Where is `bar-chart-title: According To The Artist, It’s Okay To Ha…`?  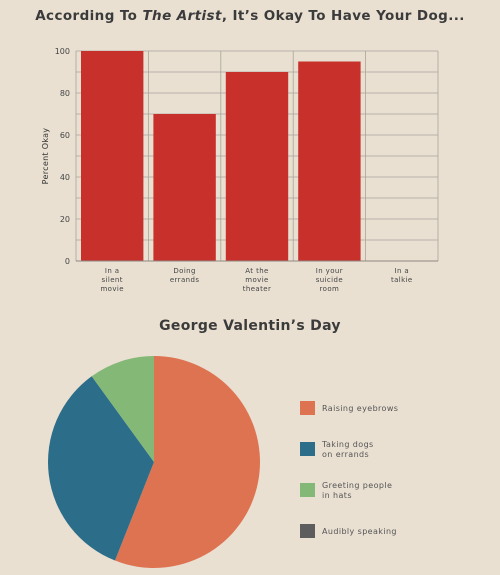 bar-chart-title: According To The Artist, It’s Okay To Ha… is located at coordinates (250, 16).